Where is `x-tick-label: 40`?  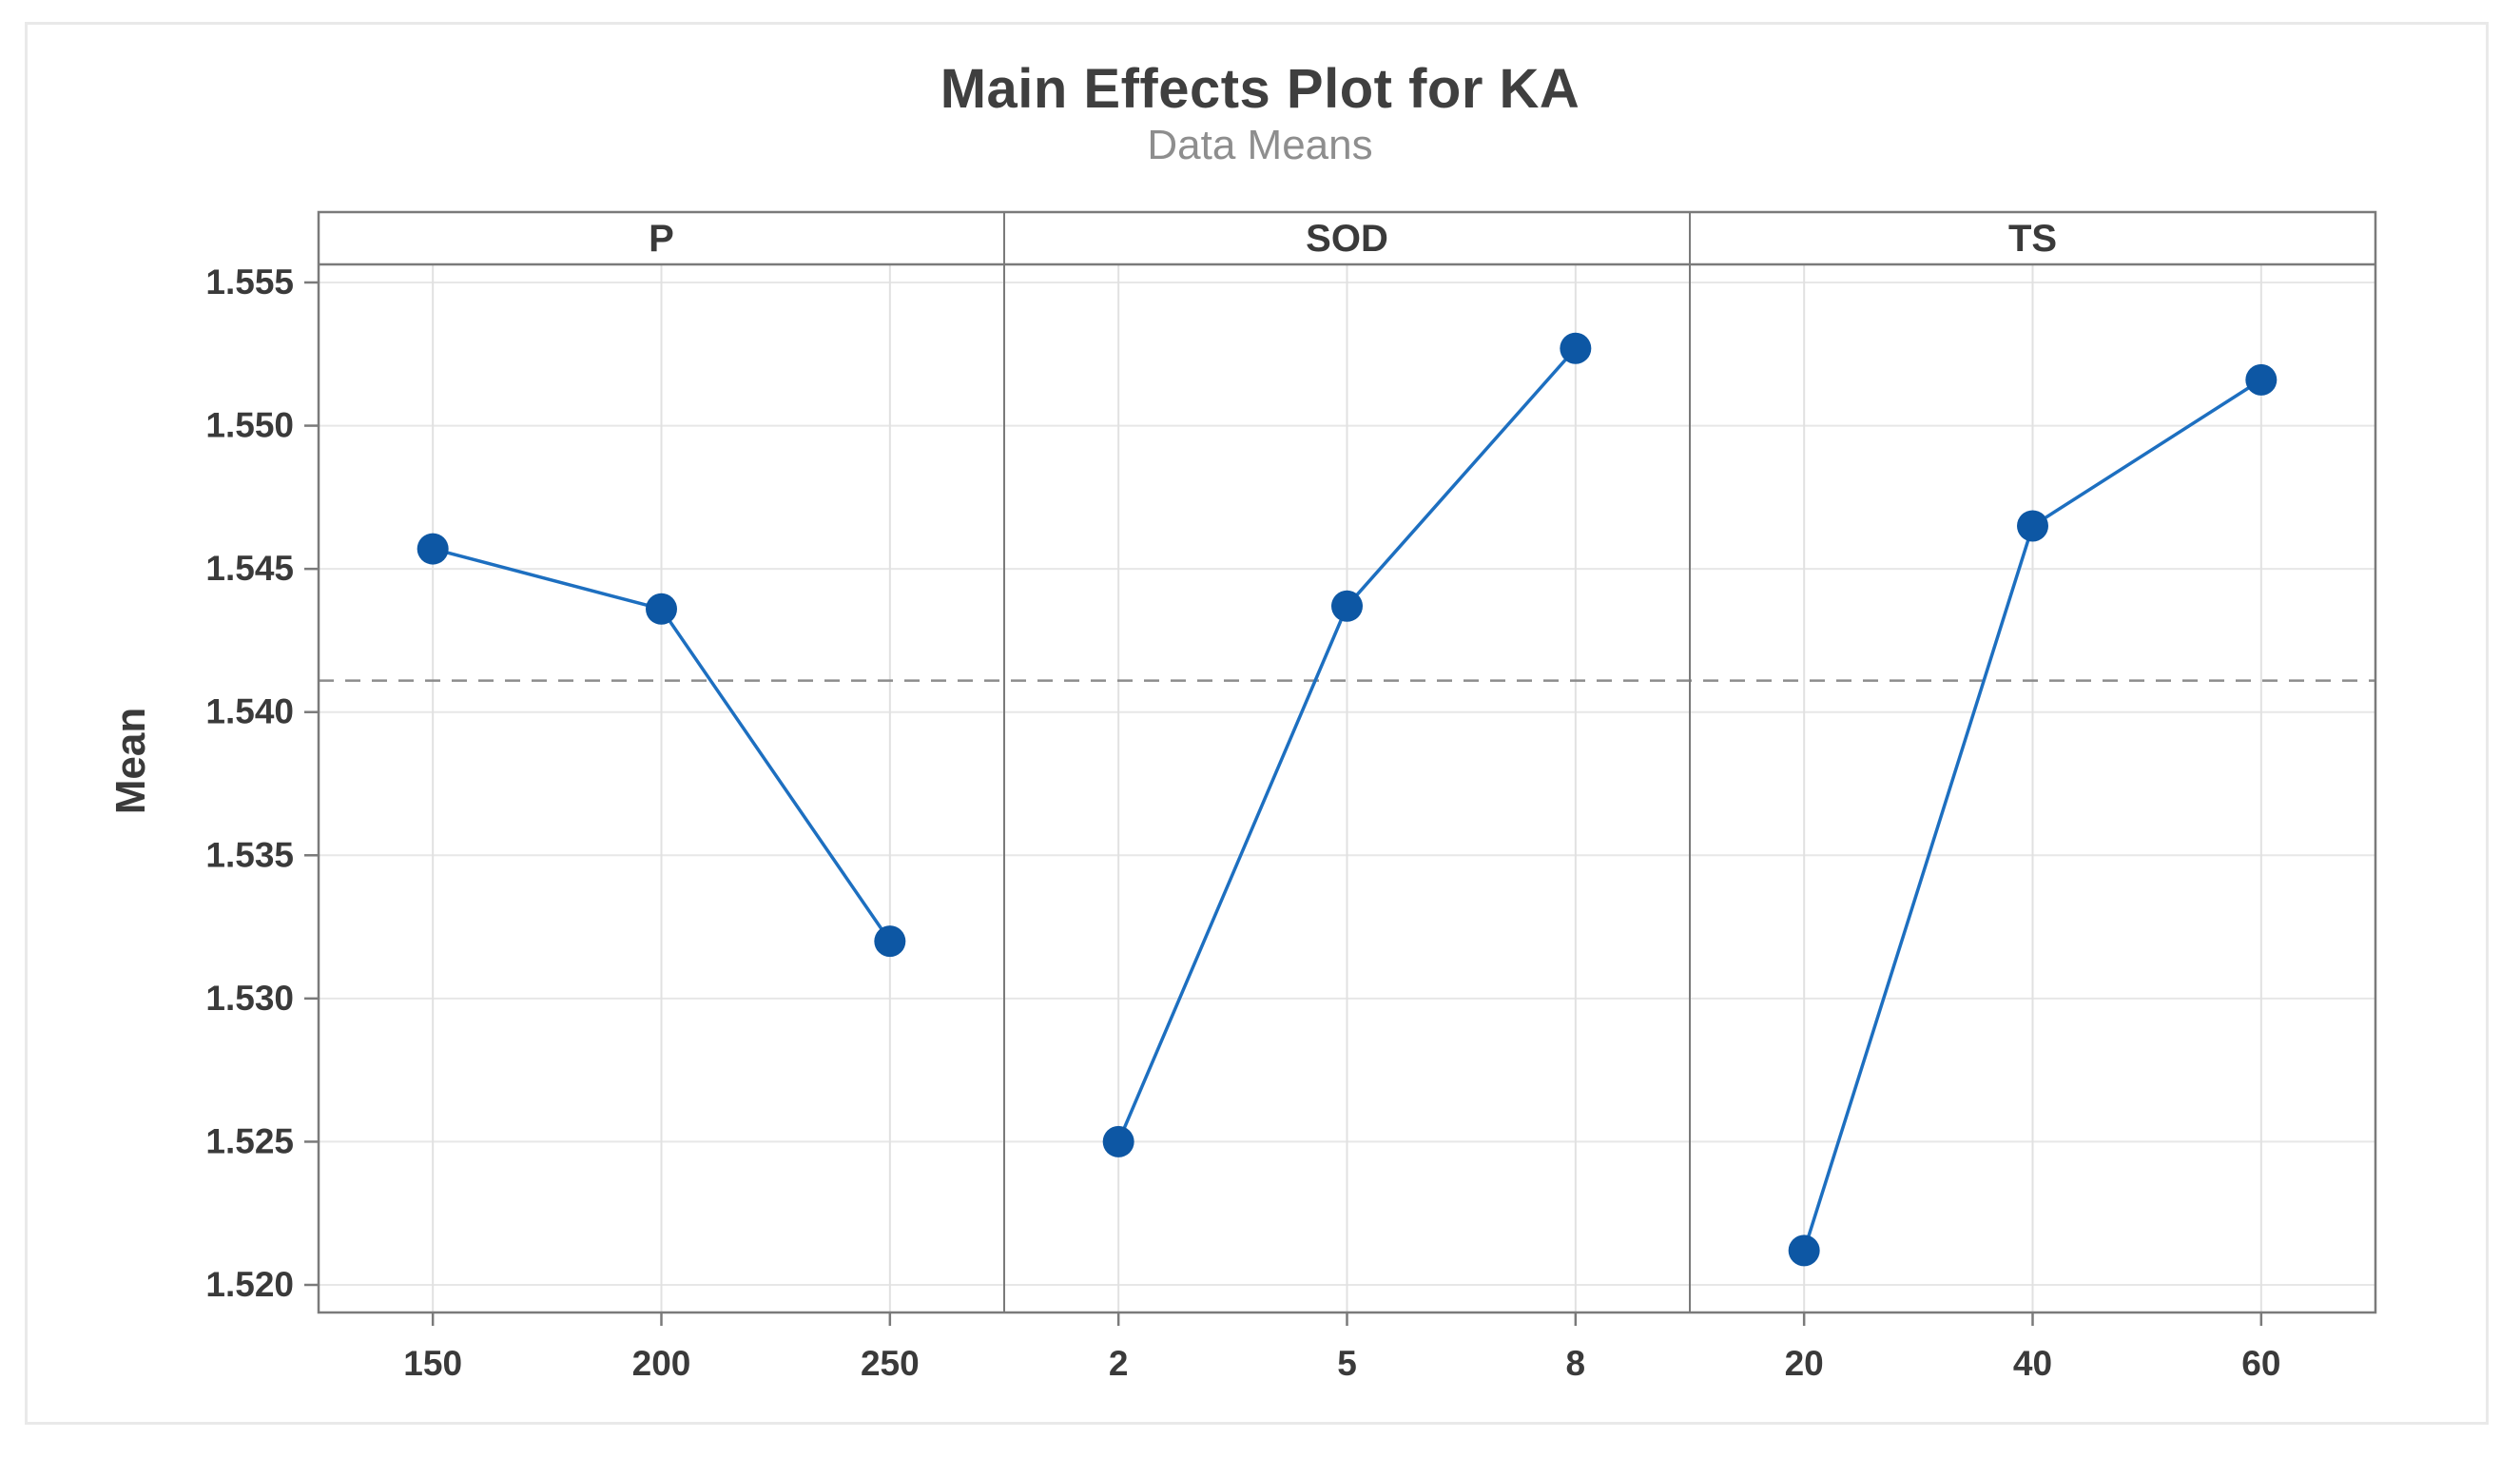 x-tick-label: 40 is located at coordinates (2032, 1363).